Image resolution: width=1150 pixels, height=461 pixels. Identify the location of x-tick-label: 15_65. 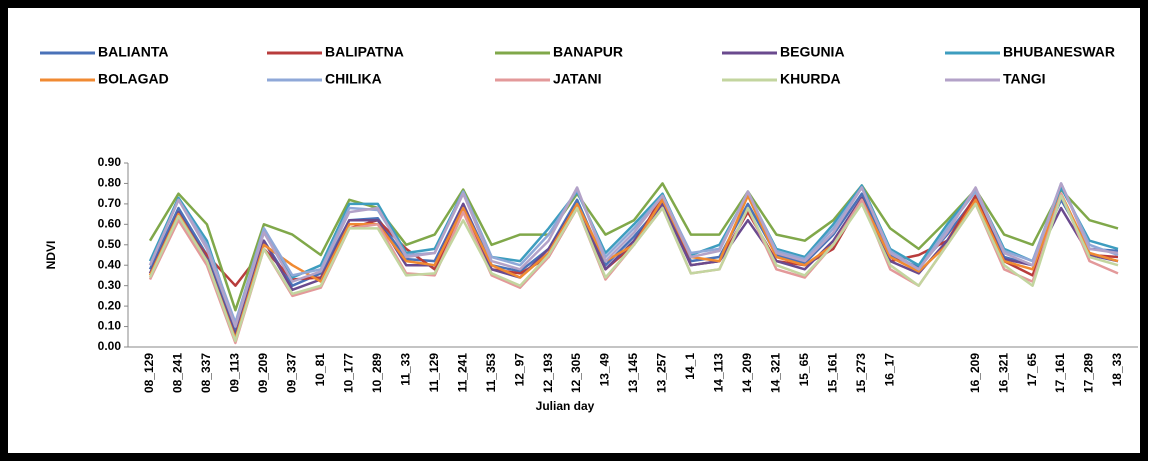
(804, 370).